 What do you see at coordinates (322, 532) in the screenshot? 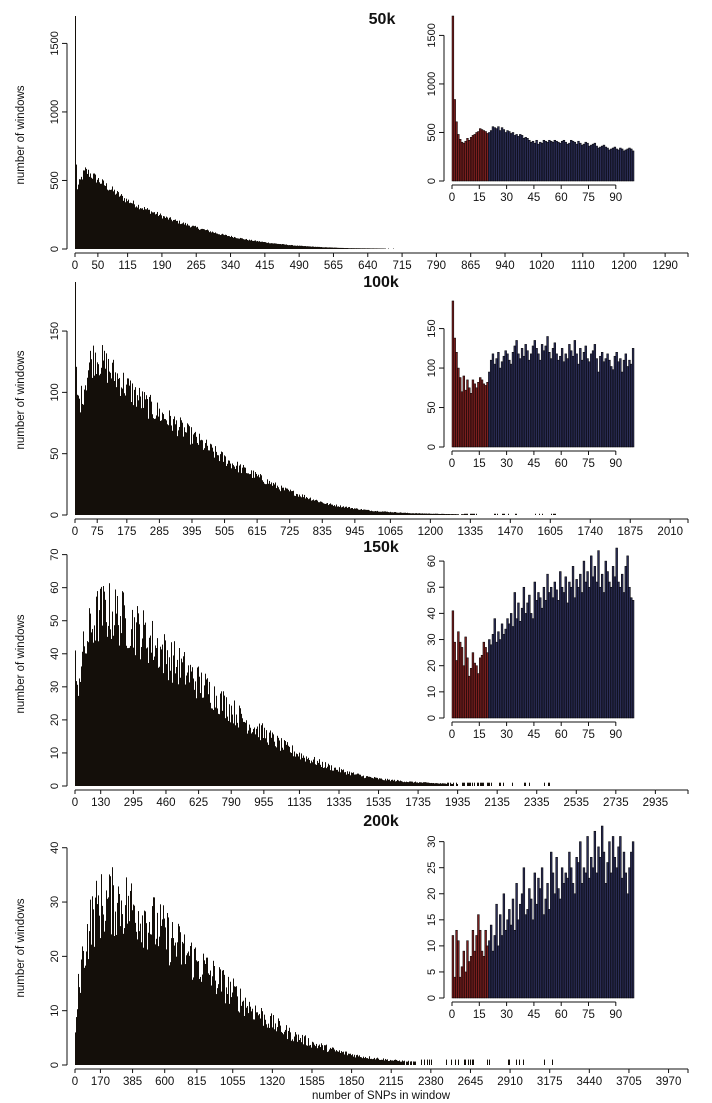
I see `x-tick-label: 835` at bounding box center [322, 532].